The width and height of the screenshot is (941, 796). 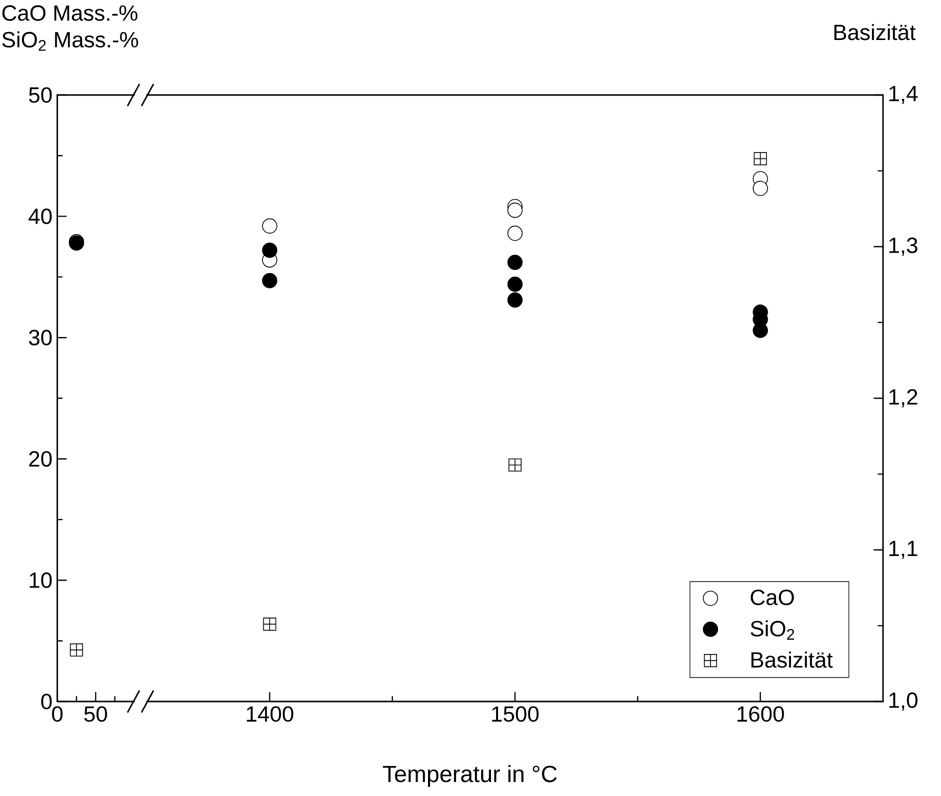 What do you see at coordinates (875, 32) in the screenshot?
I see `y2-axis-title: Basizität` at bounding box center [875, 32].